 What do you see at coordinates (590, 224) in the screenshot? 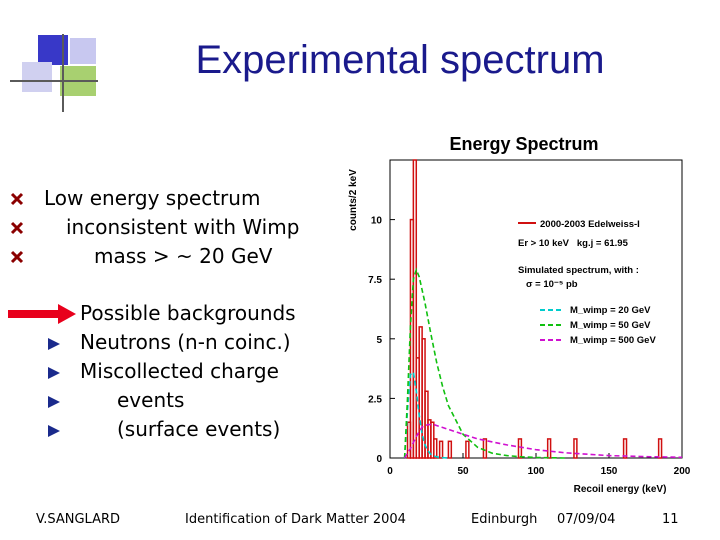
I see `legend-data-label: 2000-2003 Edelweiss-I` at bounding box center [590, 224].